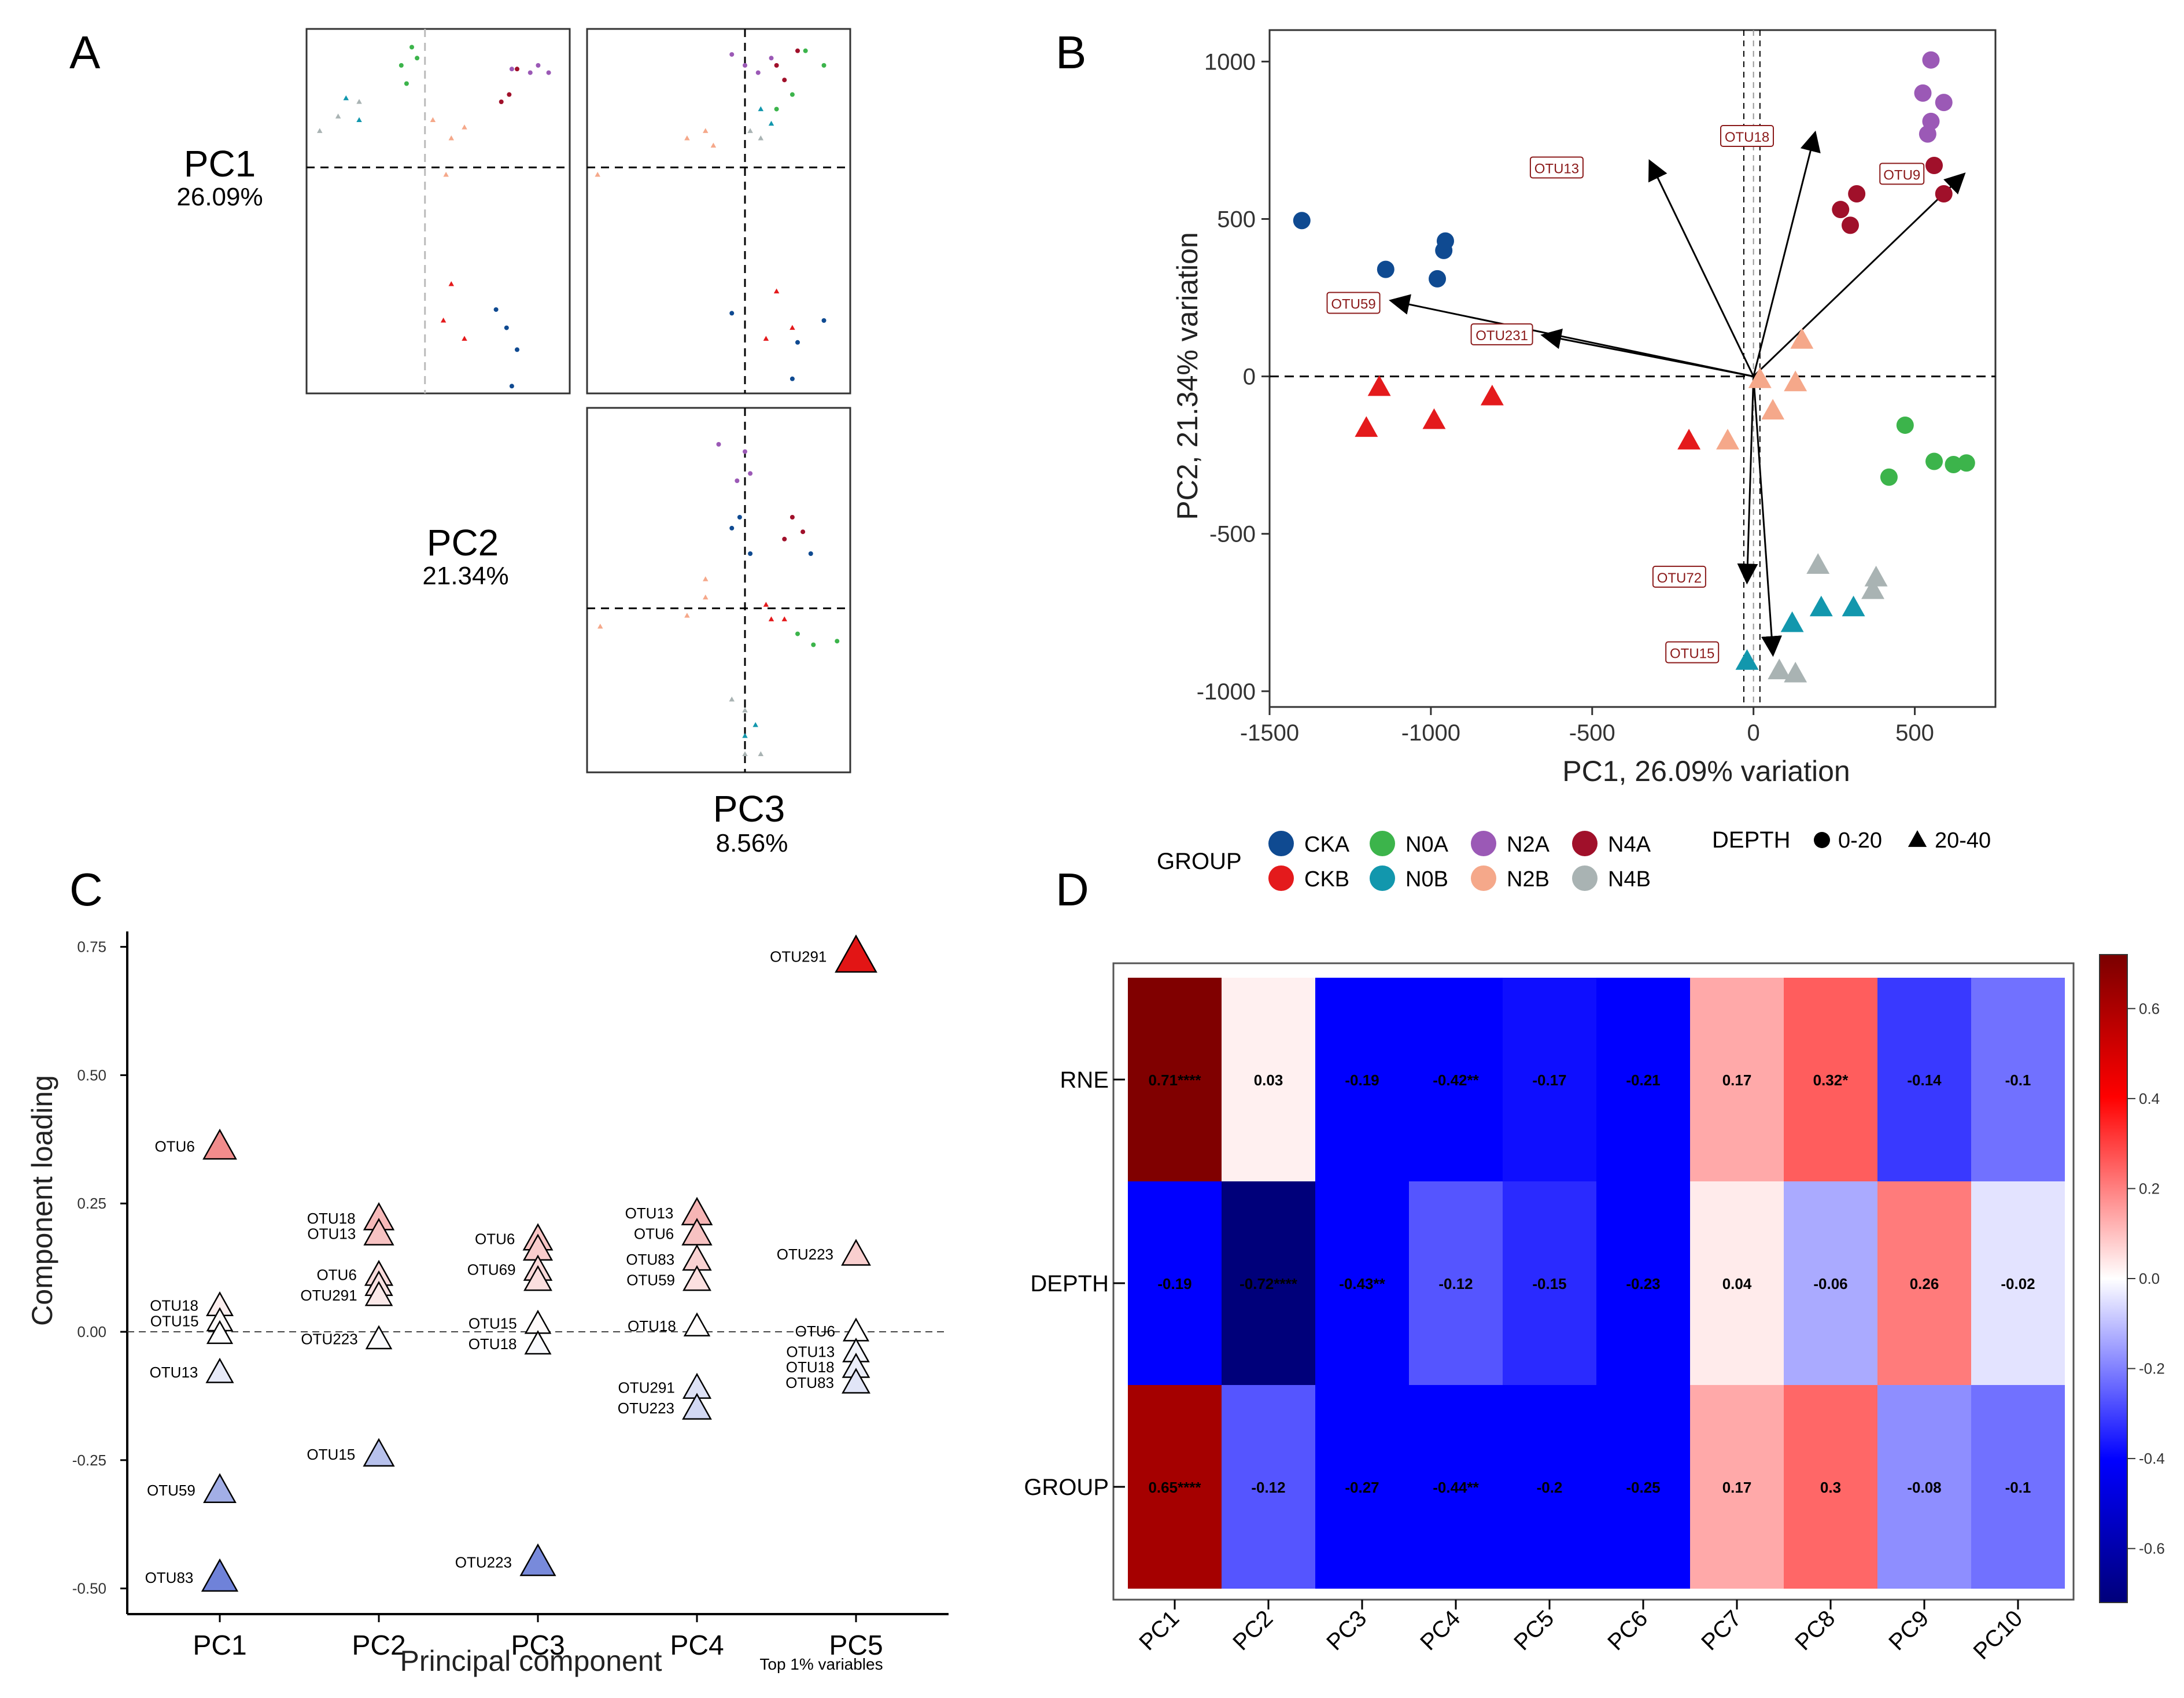 The image size is (2184, 1698). What do you see at coordinates (171, 1490) in the screenshot?
I see `c-point-label: OTU59` at bounding box center [171, 1490].